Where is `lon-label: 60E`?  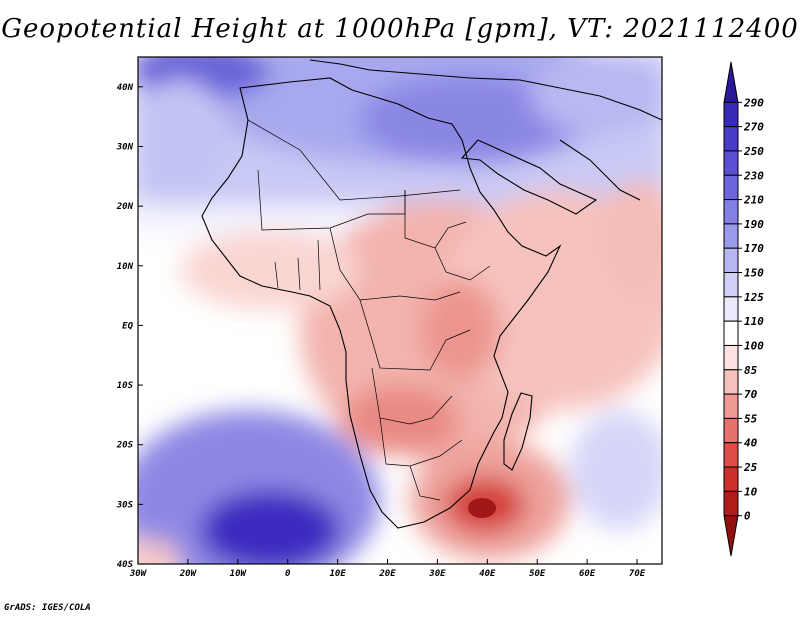
lon-label: 60E is located at coordinates (587, 574).